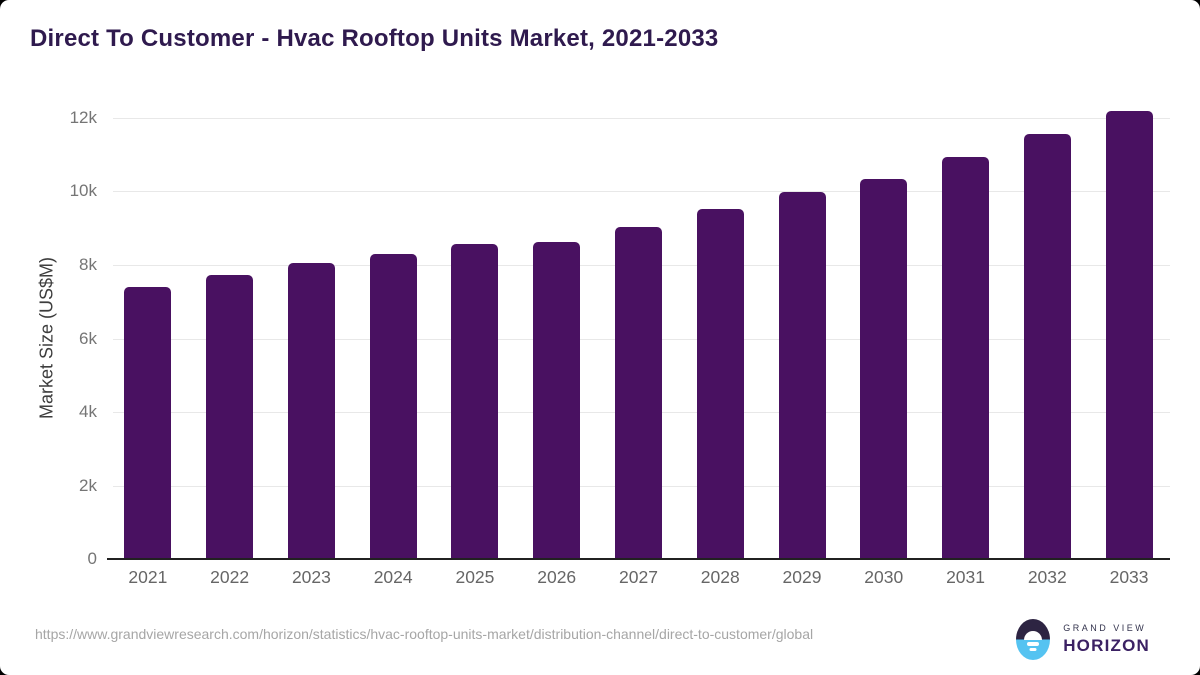 The image size is (1200, 675). What do you see at coordinates (1047, 577) in the screenshot?
I see `x-tick-label-2032: 2032` at bounding box center [1047, 577].